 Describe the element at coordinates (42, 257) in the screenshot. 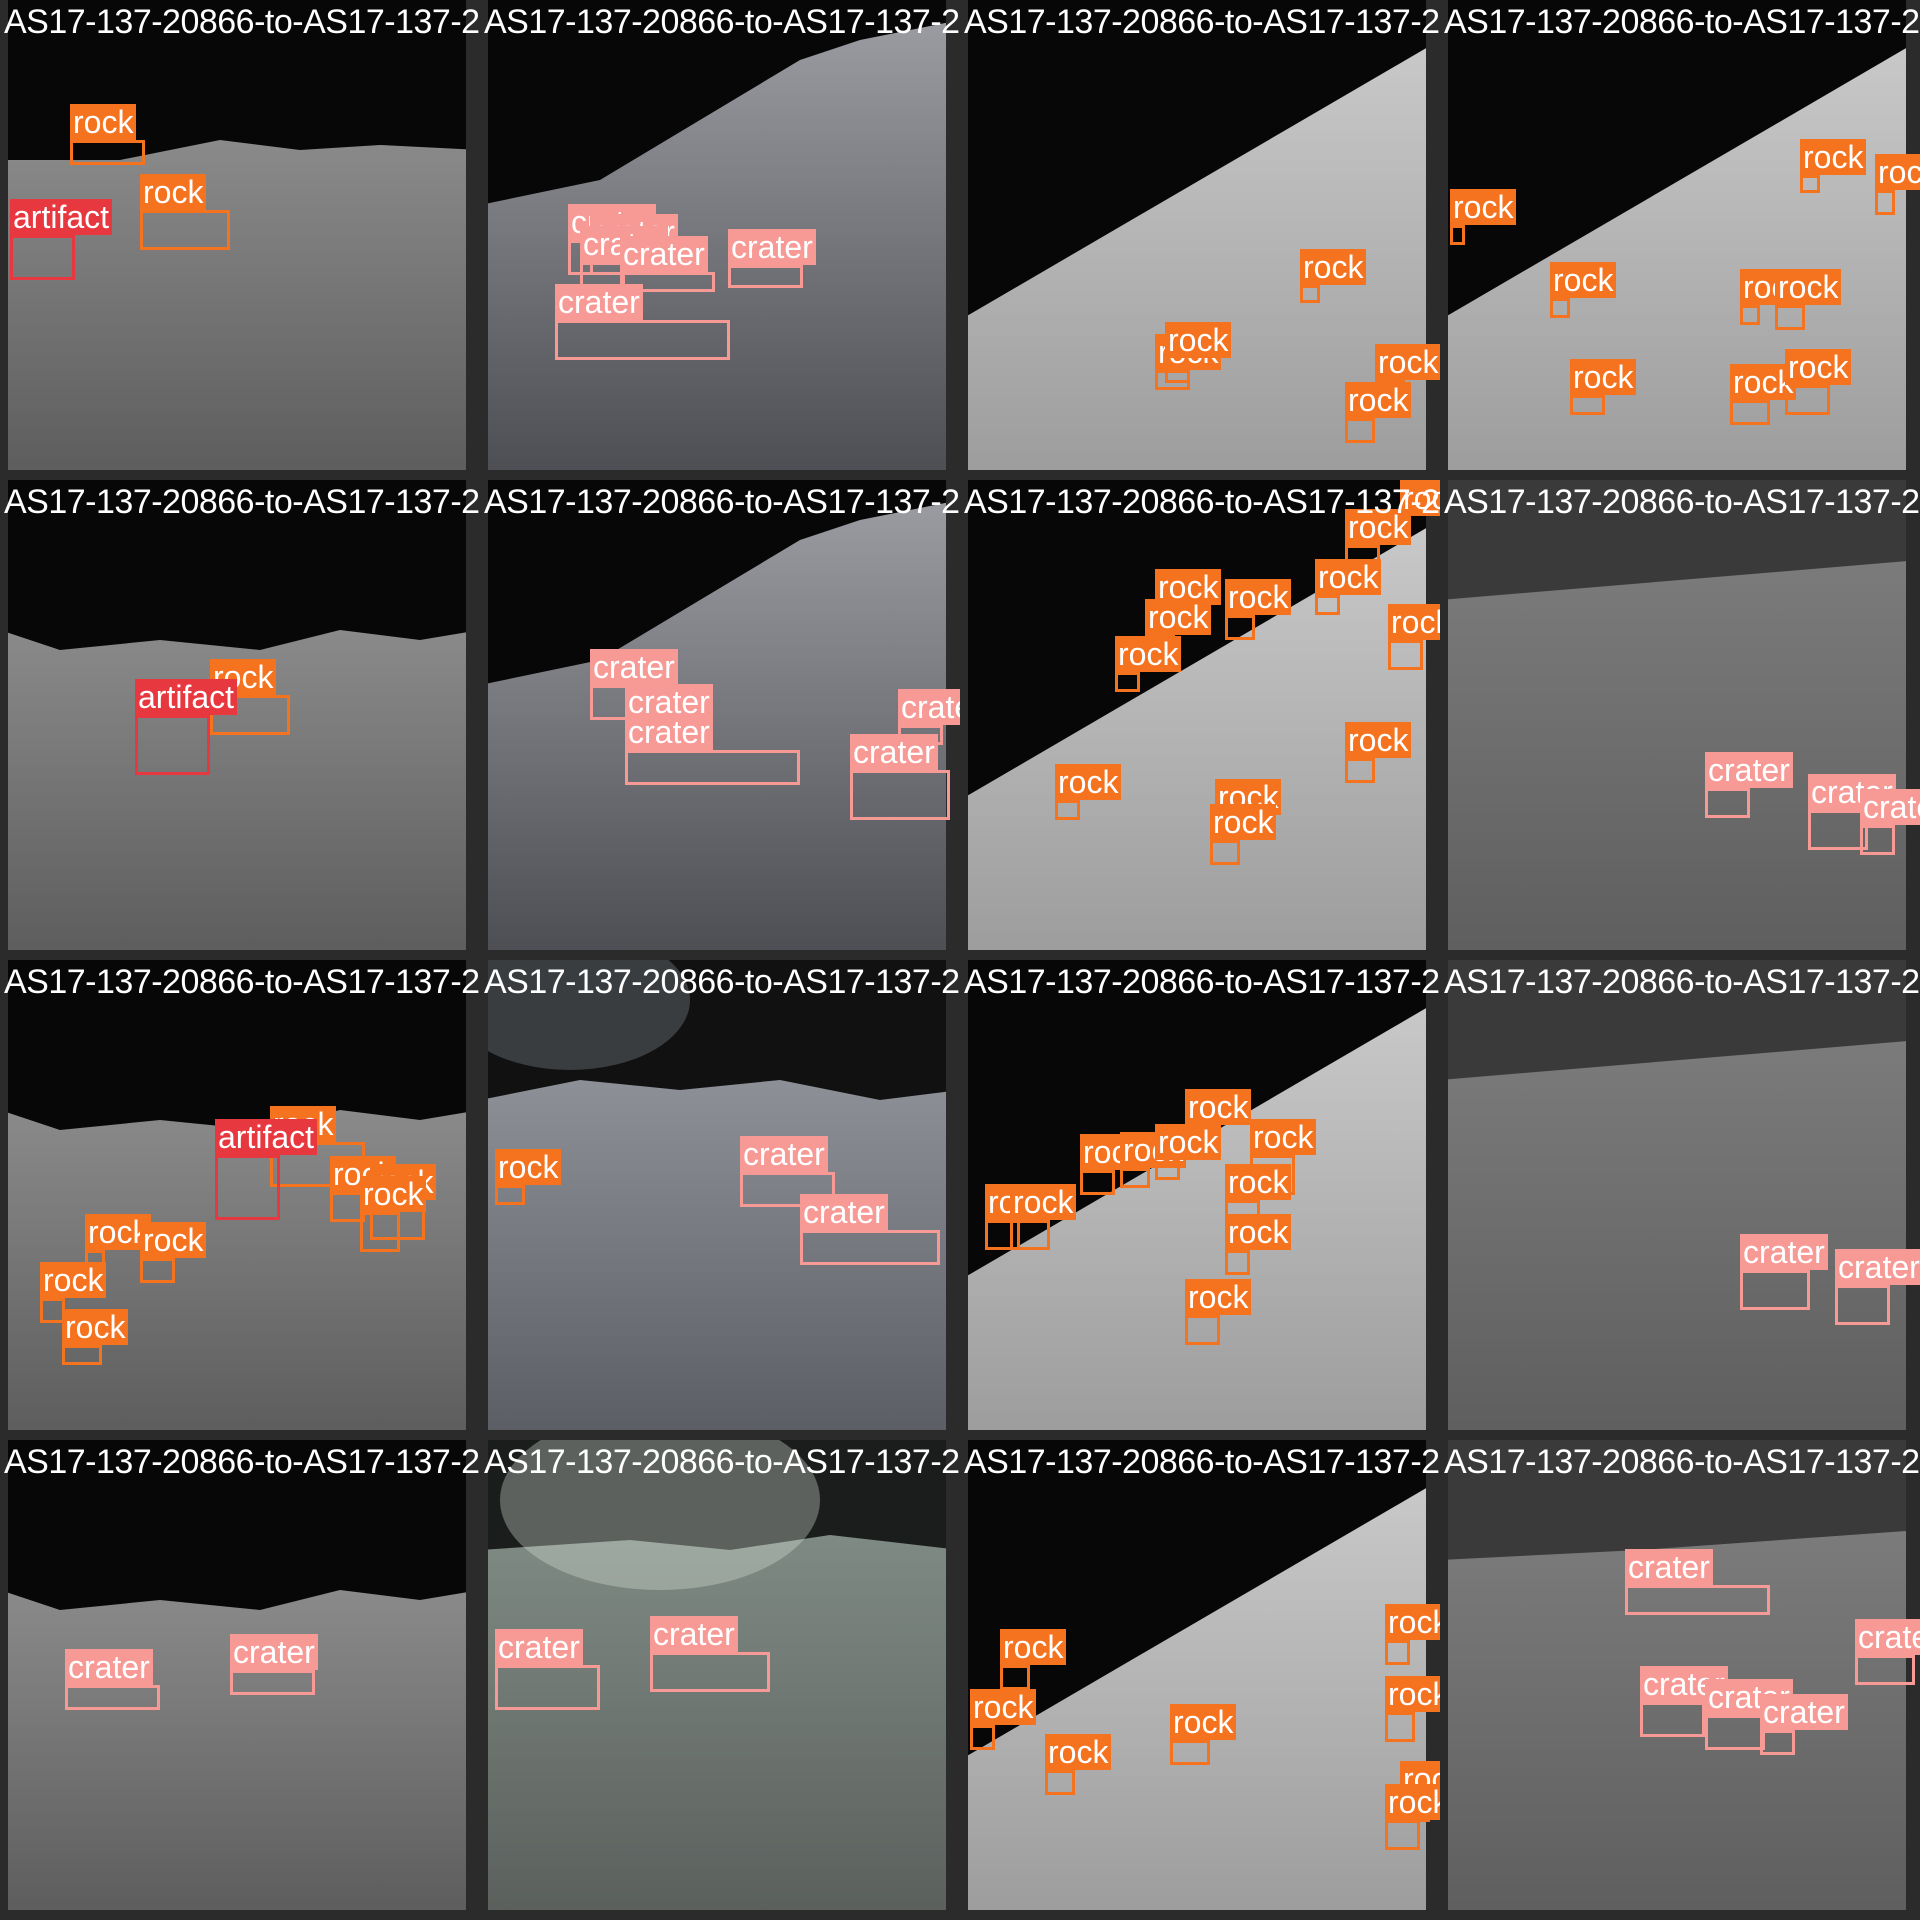

I see `detection-box-artifact` at that location.